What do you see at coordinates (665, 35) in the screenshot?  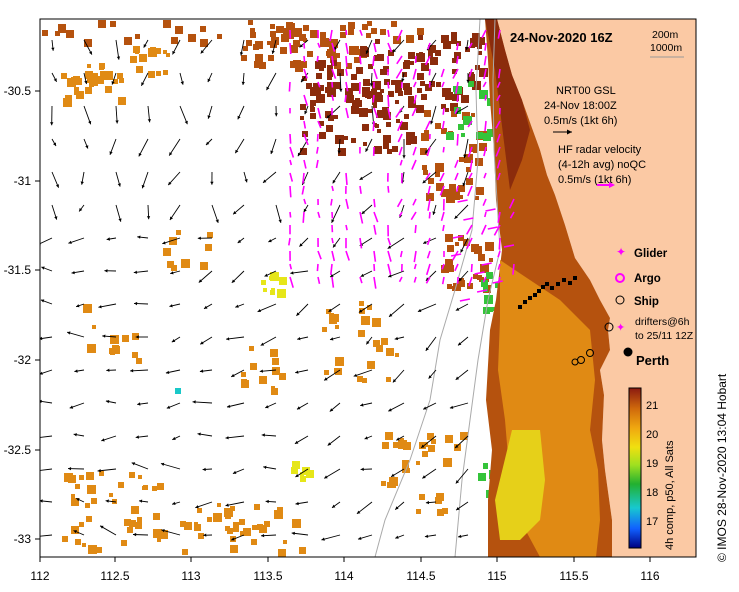 I see `isobath-label-200m: 200m` at bounding box center [665, 35].